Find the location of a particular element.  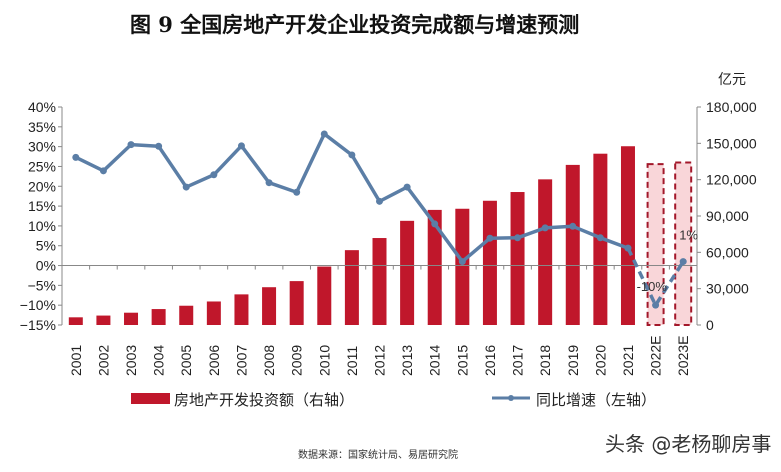

growth-point-2016 is located at coordinates (490, 238).